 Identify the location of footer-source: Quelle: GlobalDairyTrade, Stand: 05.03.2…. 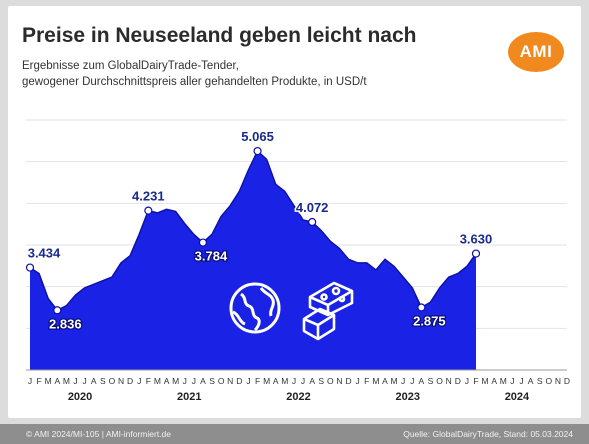
(488, 434).